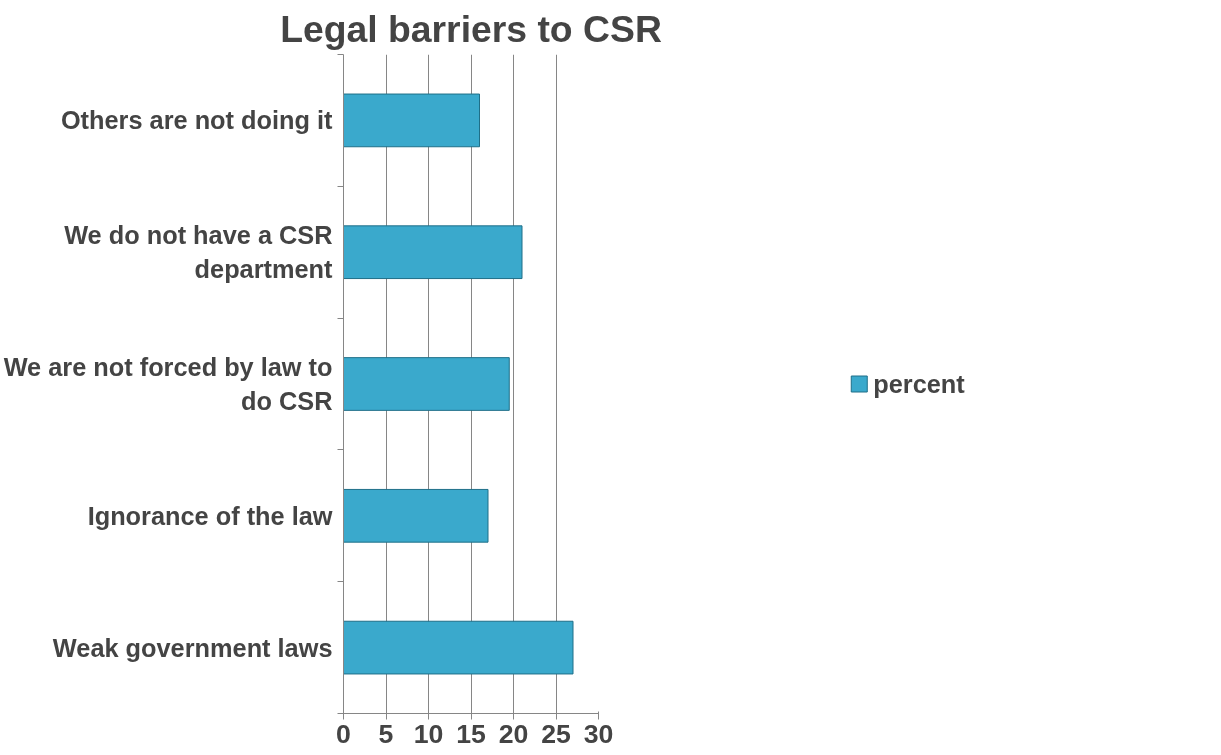  What do you see at coordinates (197, 120) in the screenshot?
I see `y-tick-label: Others are not doing it` at bounding box center [197, 120].